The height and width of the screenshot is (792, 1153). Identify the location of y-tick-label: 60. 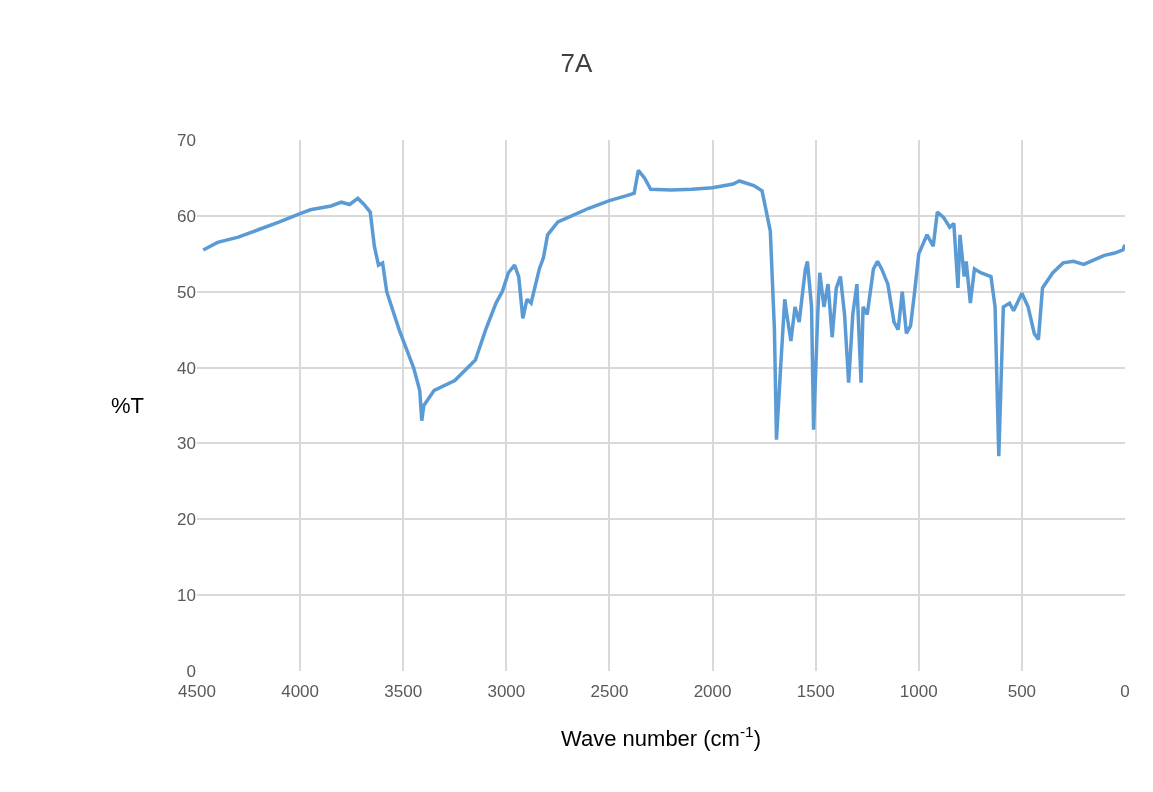
(186, 216).